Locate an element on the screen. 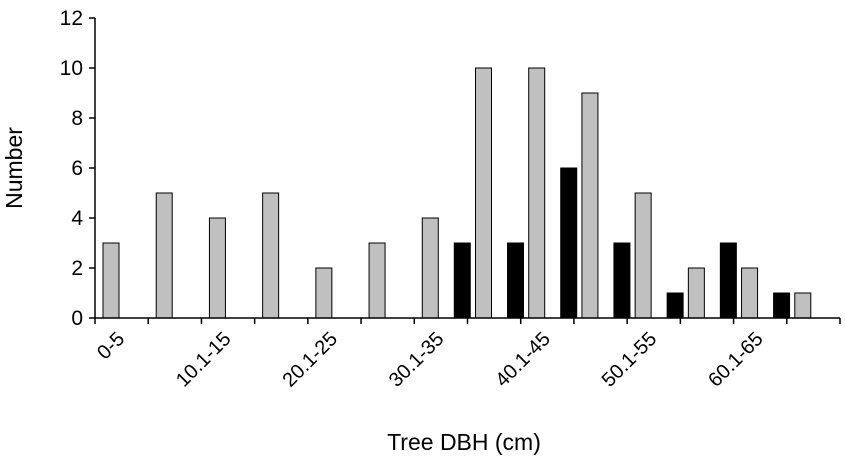  bar-series1-55.1-60 is located at coordinates (696, 293).